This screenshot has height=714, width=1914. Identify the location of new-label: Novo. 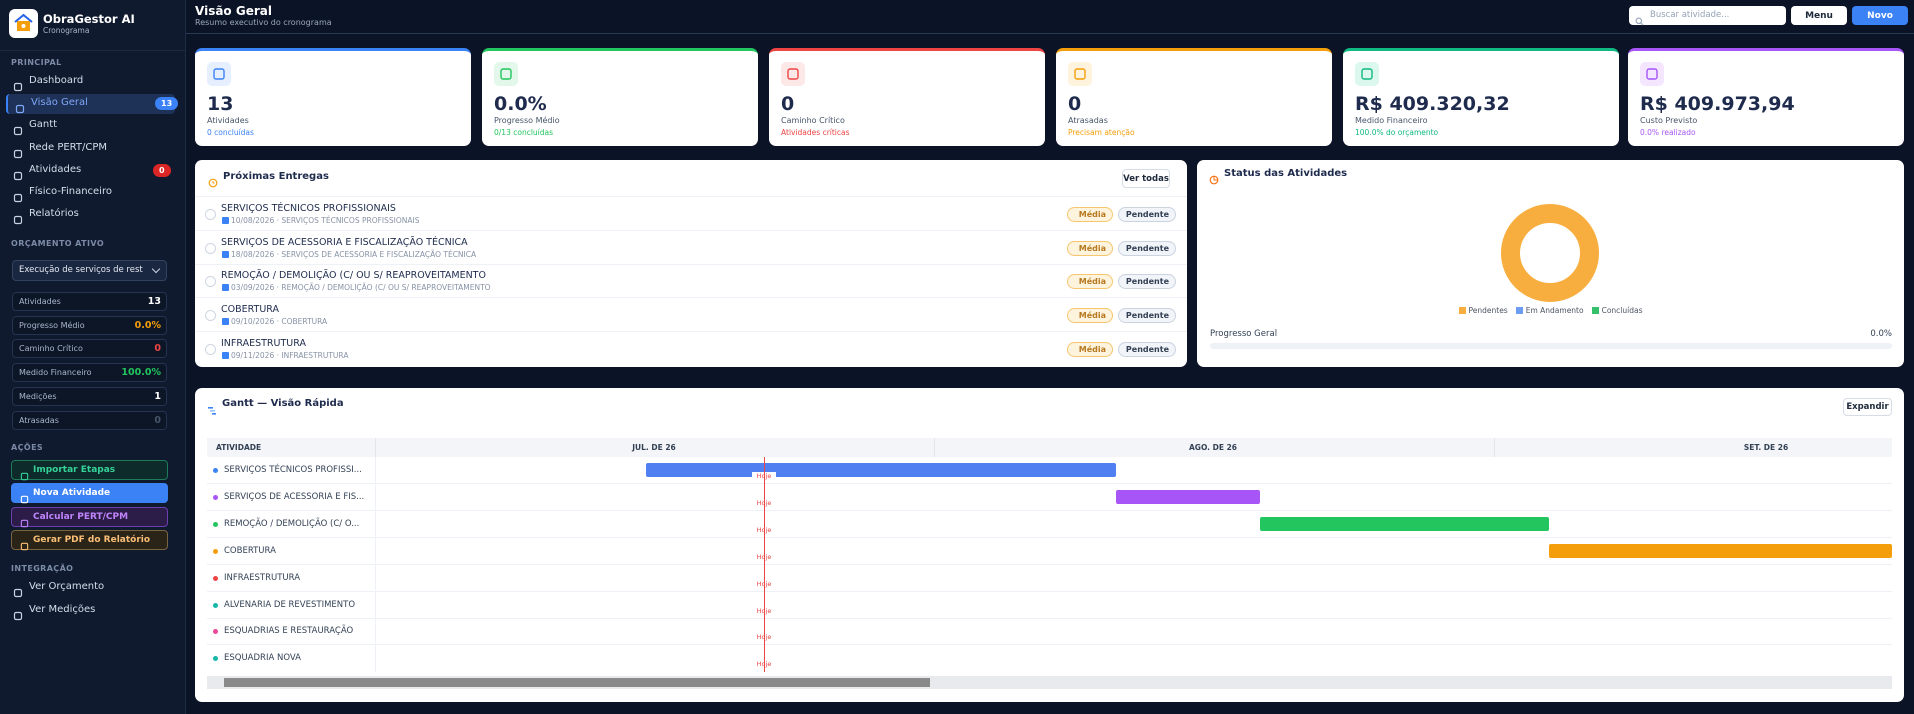
(1880, 15).